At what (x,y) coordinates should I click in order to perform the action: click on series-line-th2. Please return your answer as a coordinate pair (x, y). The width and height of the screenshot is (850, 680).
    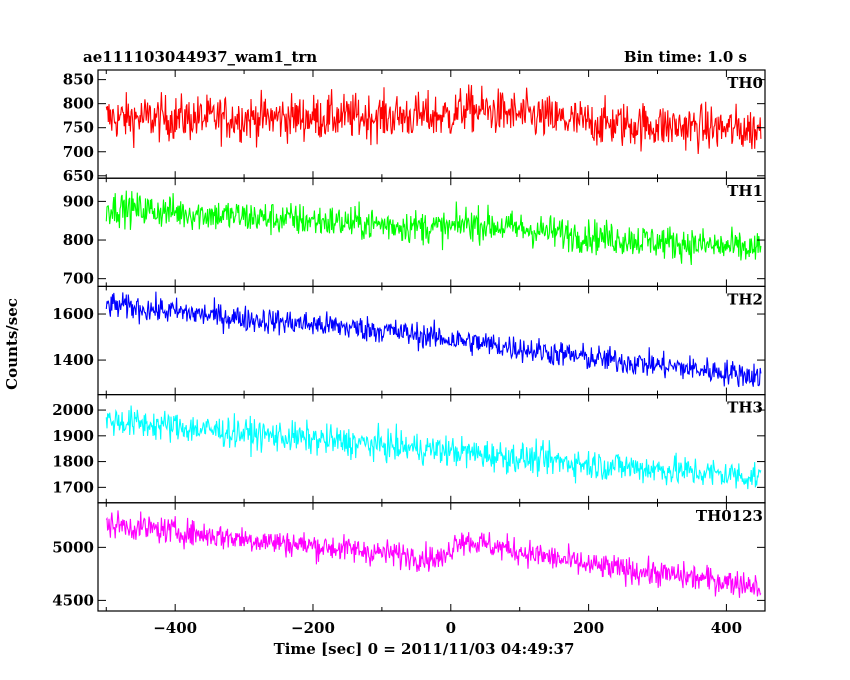
    Looking at the image, I should click on (433, 339).